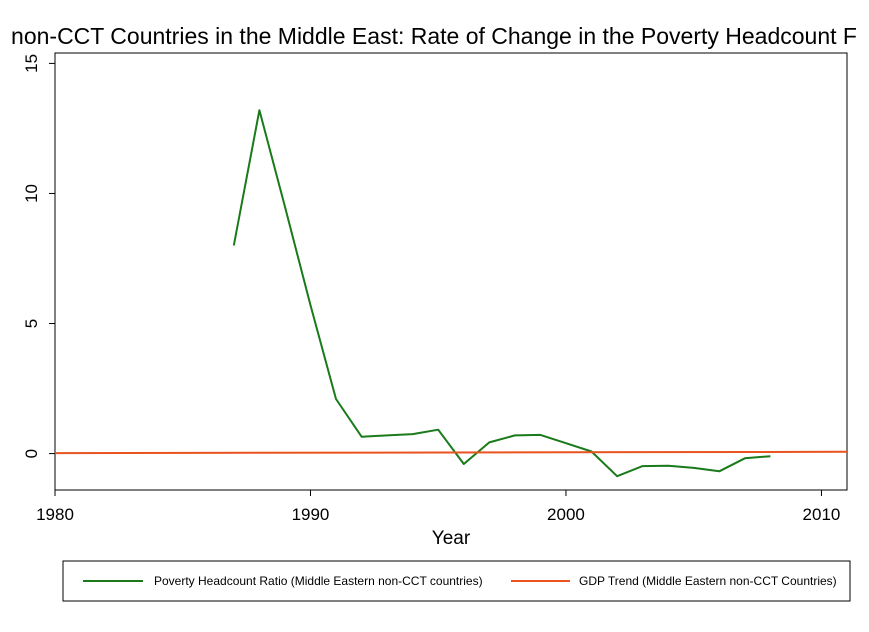 This screenshot has width=869, height=632. What do you see at coordinates (31, 453) in the screenshot?
I see `y-tick-label: 0` at bounding box center [31, 453].